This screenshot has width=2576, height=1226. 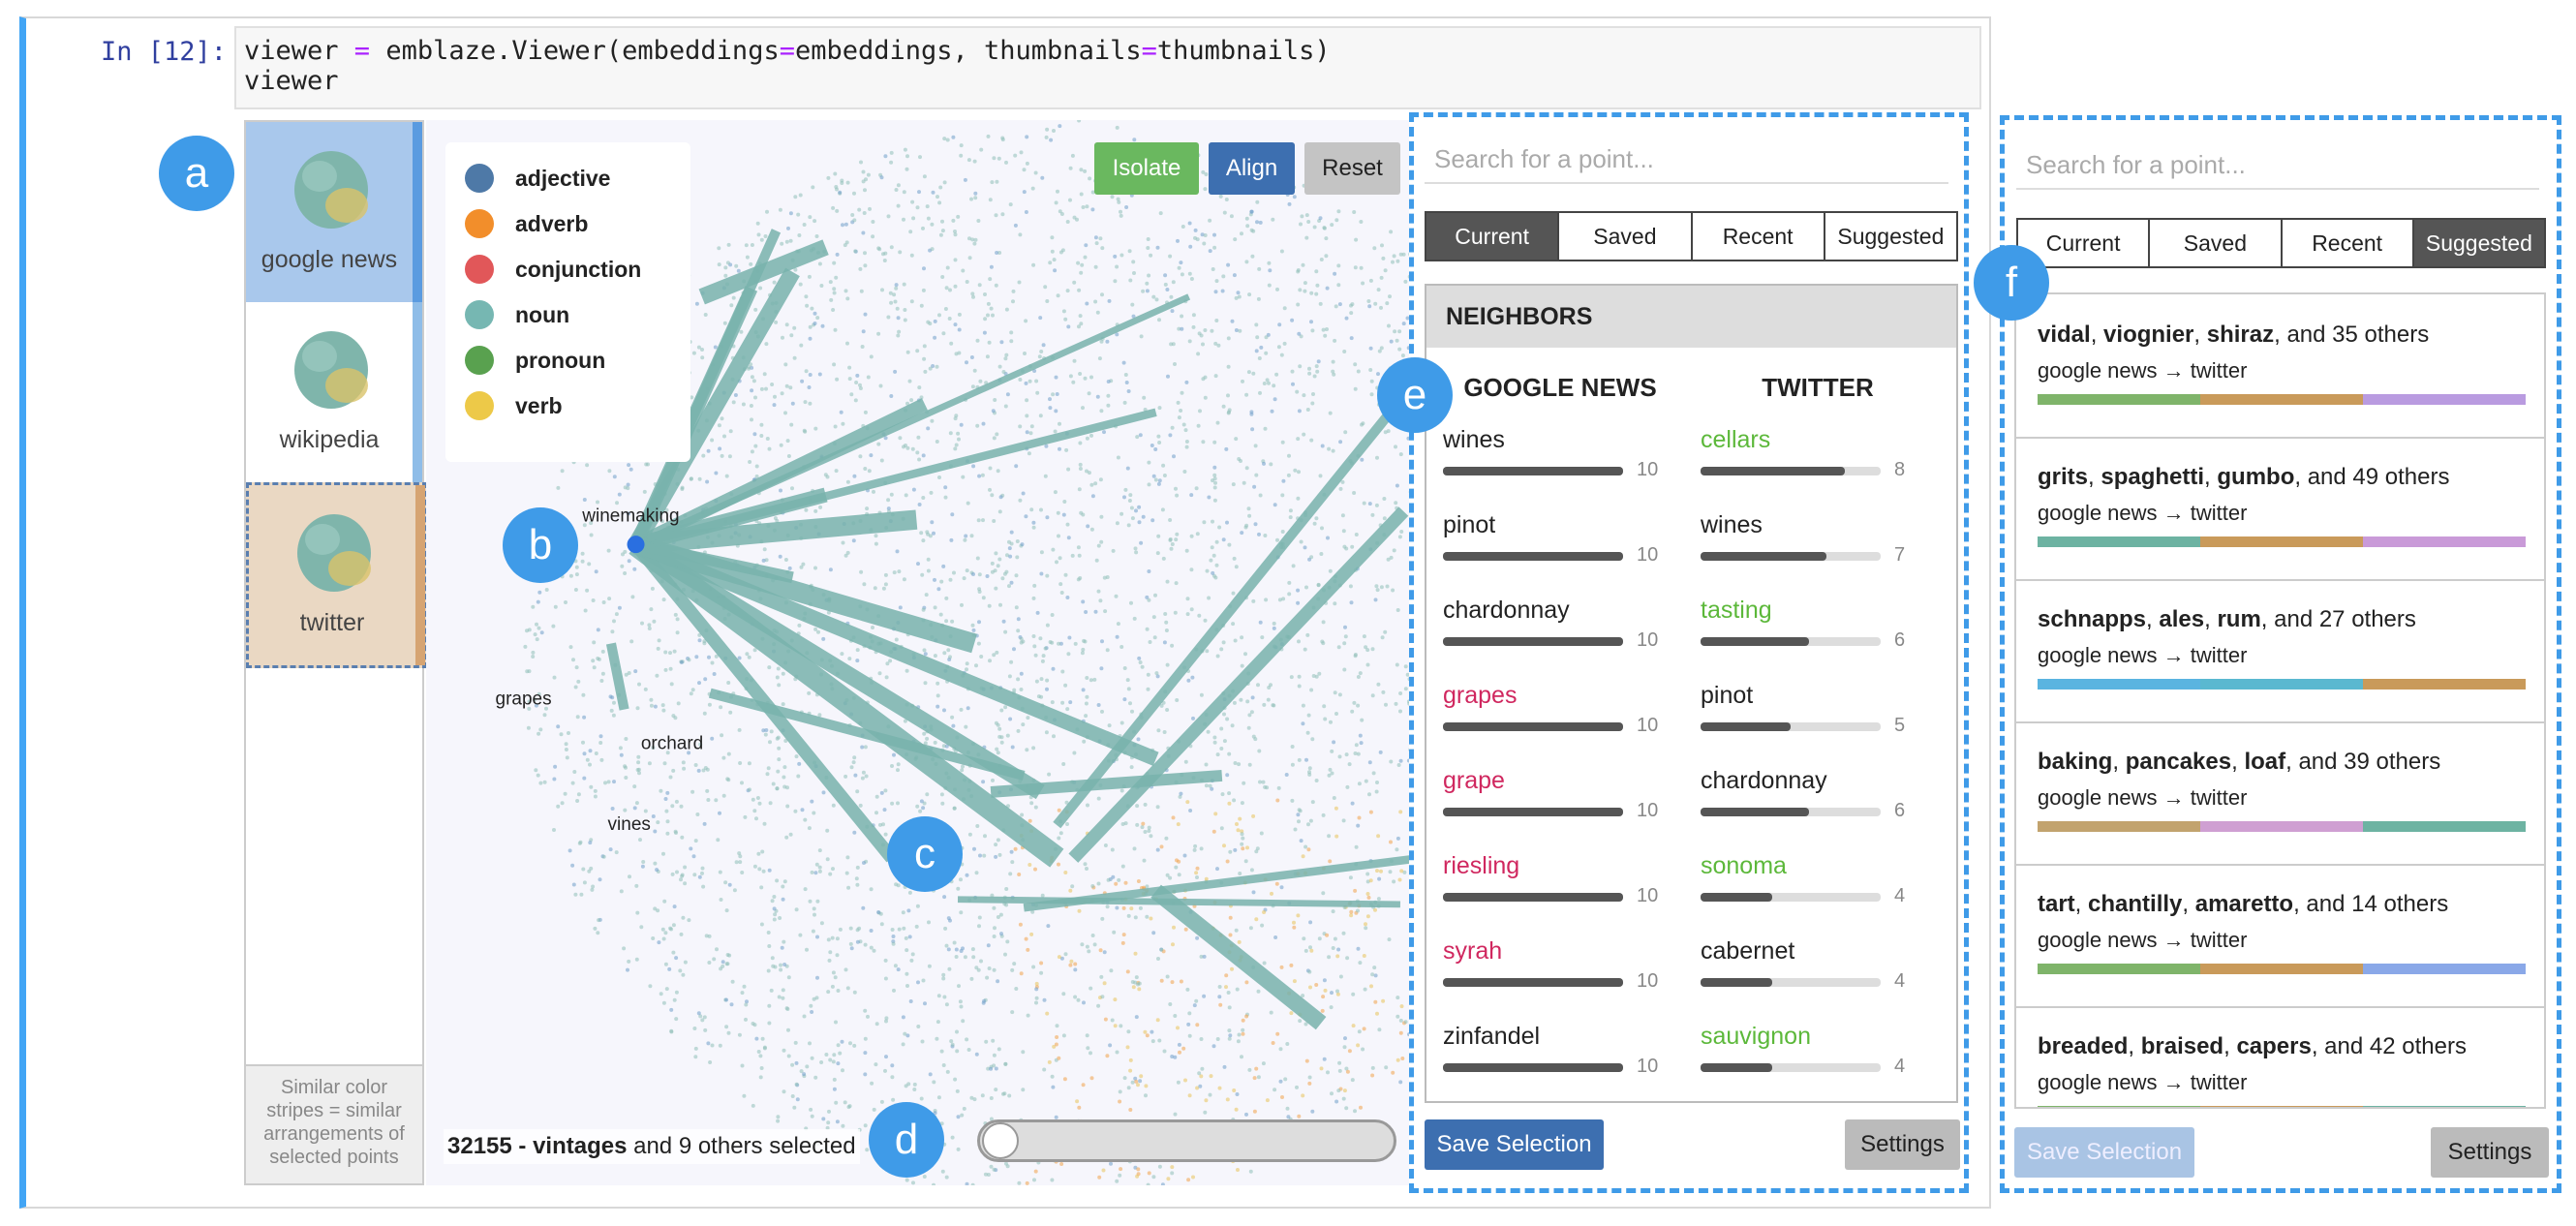 I want to click on card-title: vidal, viognier, shiraz, and 35 others, so click(x=2233, y=335).